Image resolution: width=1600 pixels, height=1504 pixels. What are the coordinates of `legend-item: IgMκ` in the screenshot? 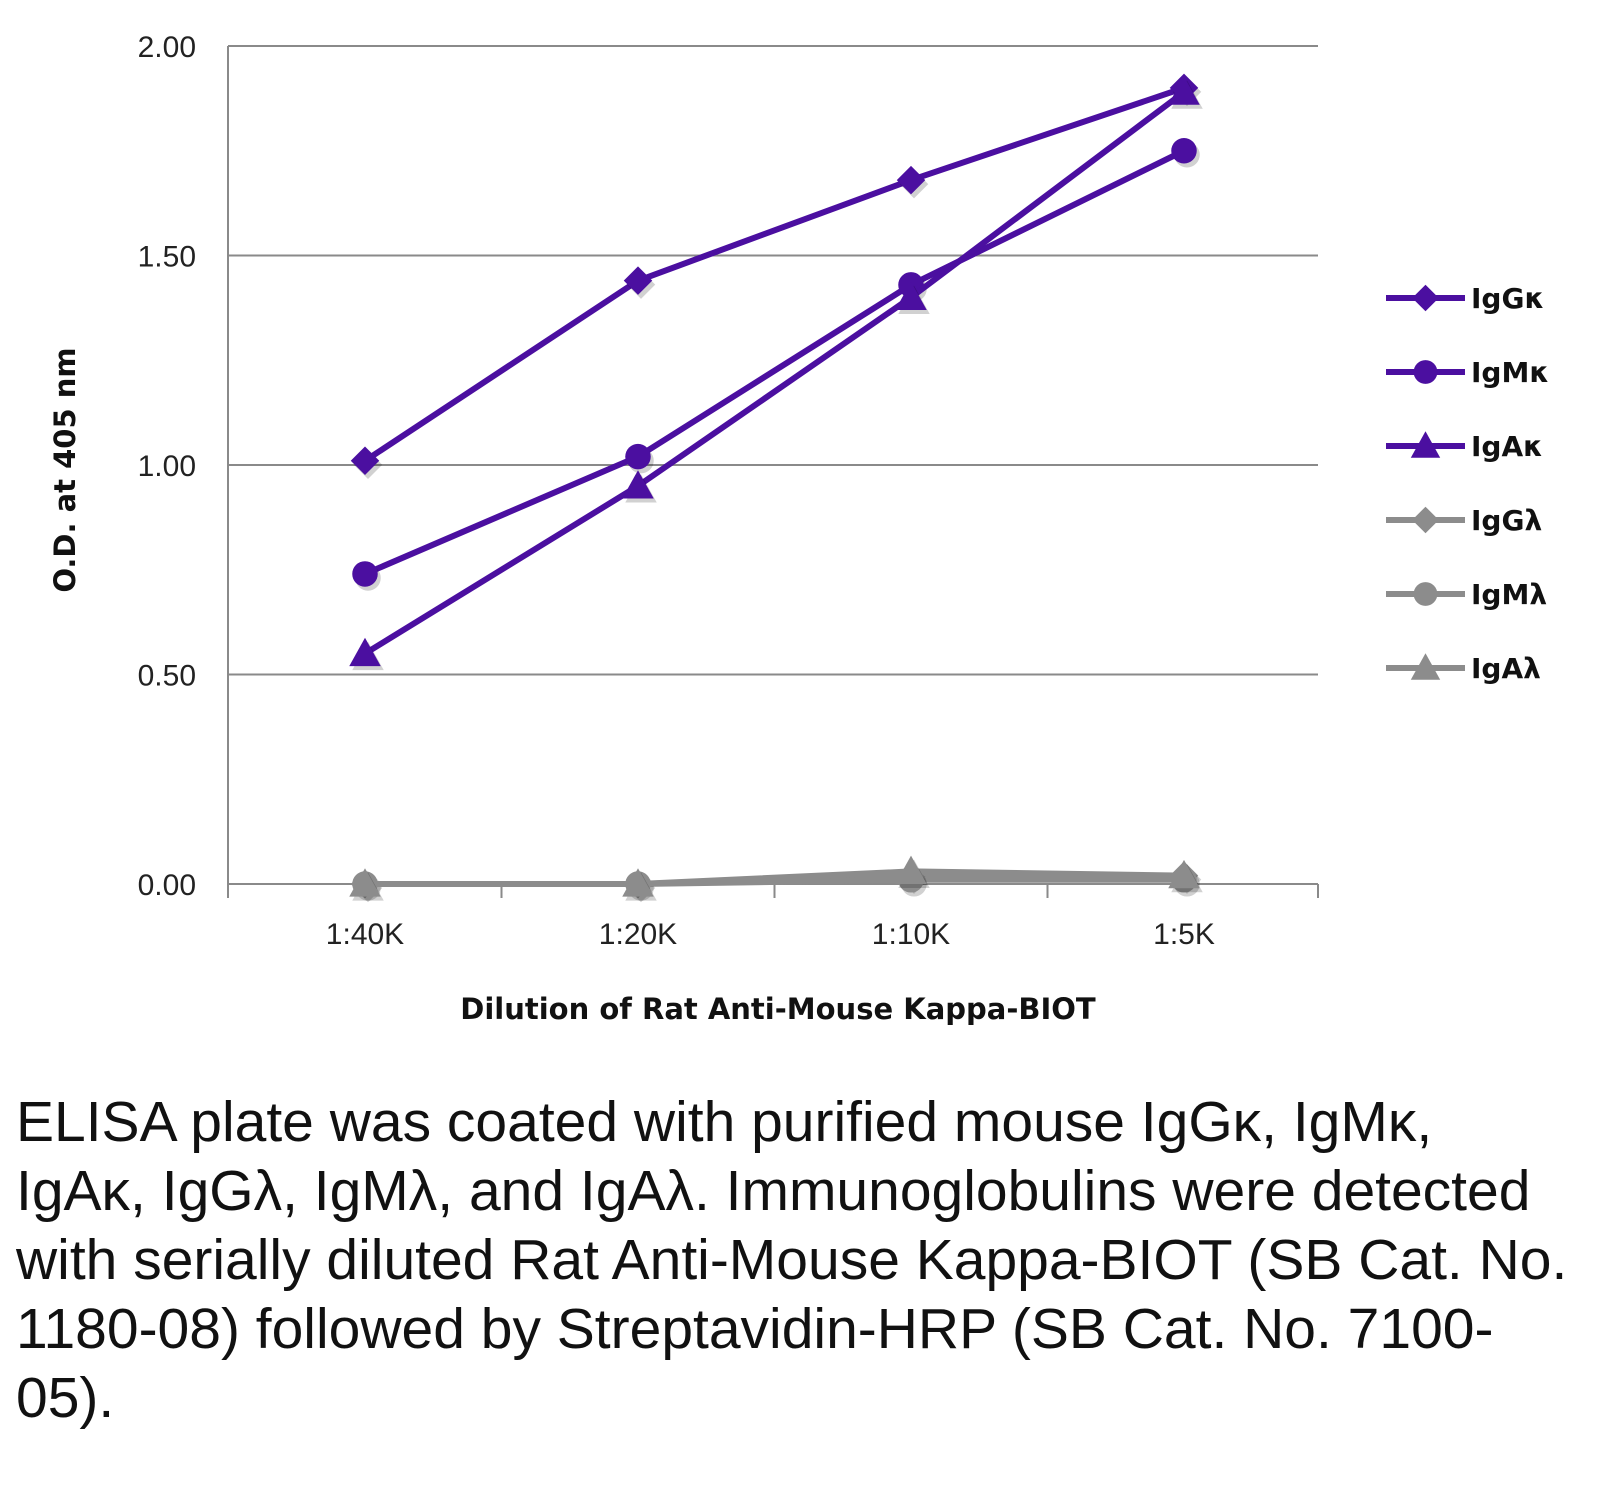 It's located at (1467, 372).